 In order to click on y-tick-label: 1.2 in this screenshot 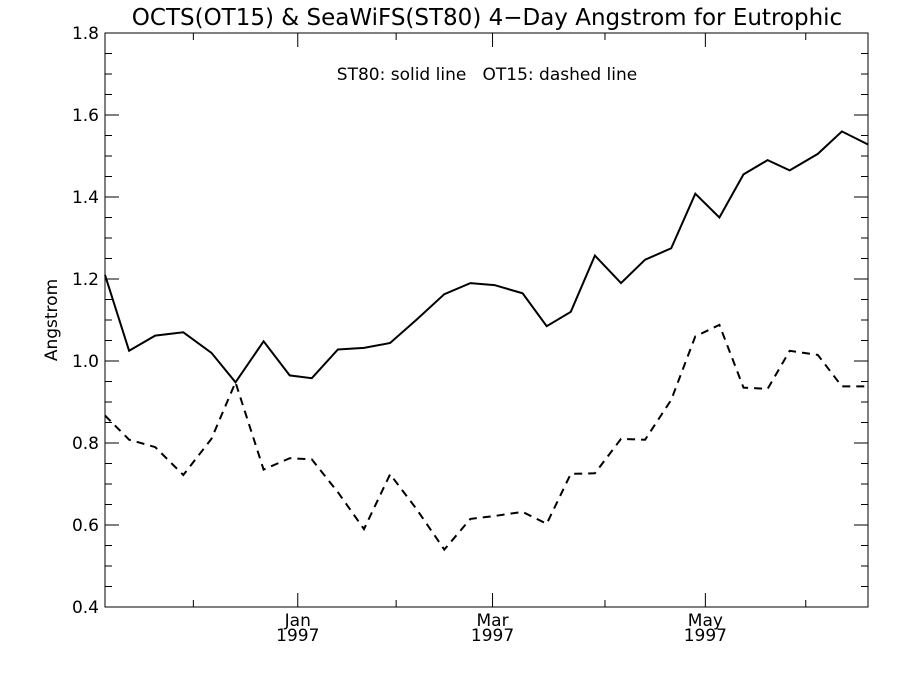, I will do `click(85, 280)`.